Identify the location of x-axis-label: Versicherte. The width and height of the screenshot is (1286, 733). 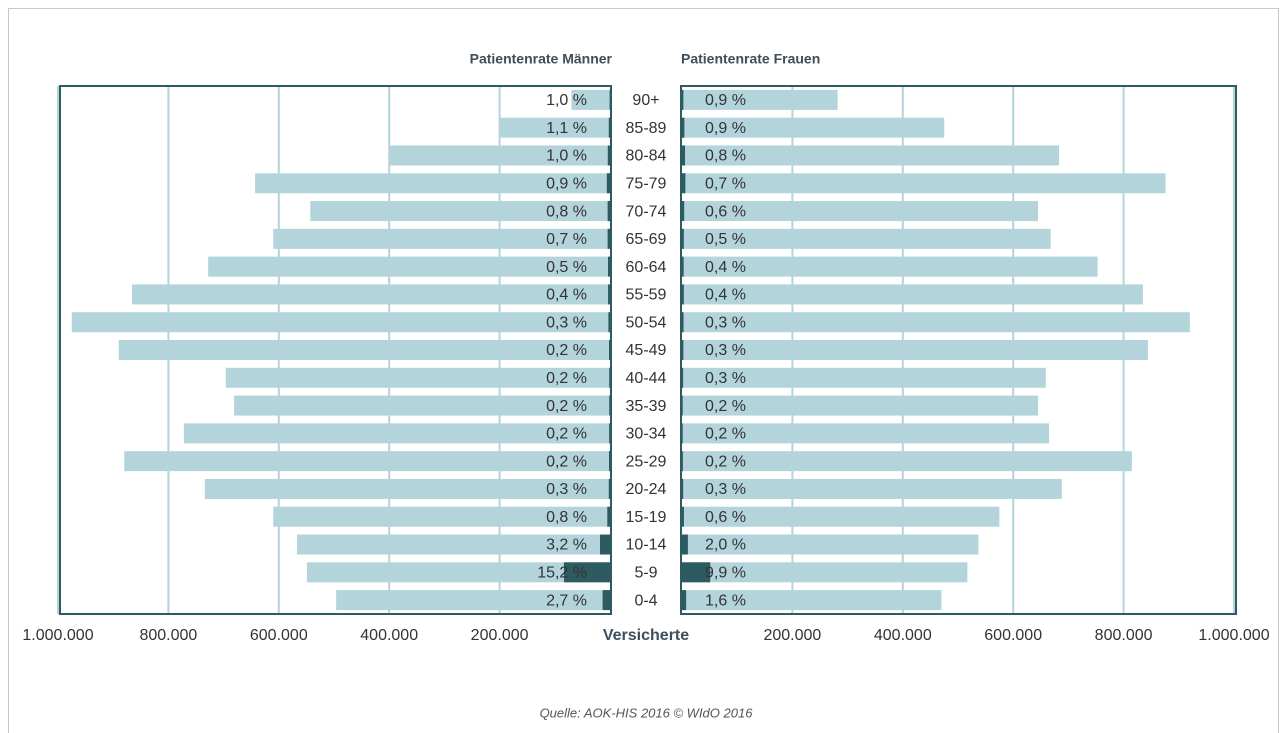
(646, 635).